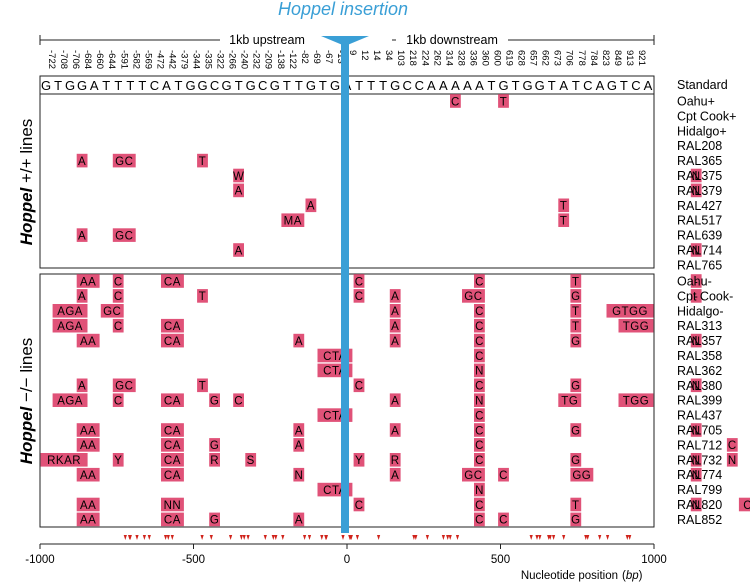 This screenshot has width=750, height=584. I want to click on position-label: 103, so click(400, 58).